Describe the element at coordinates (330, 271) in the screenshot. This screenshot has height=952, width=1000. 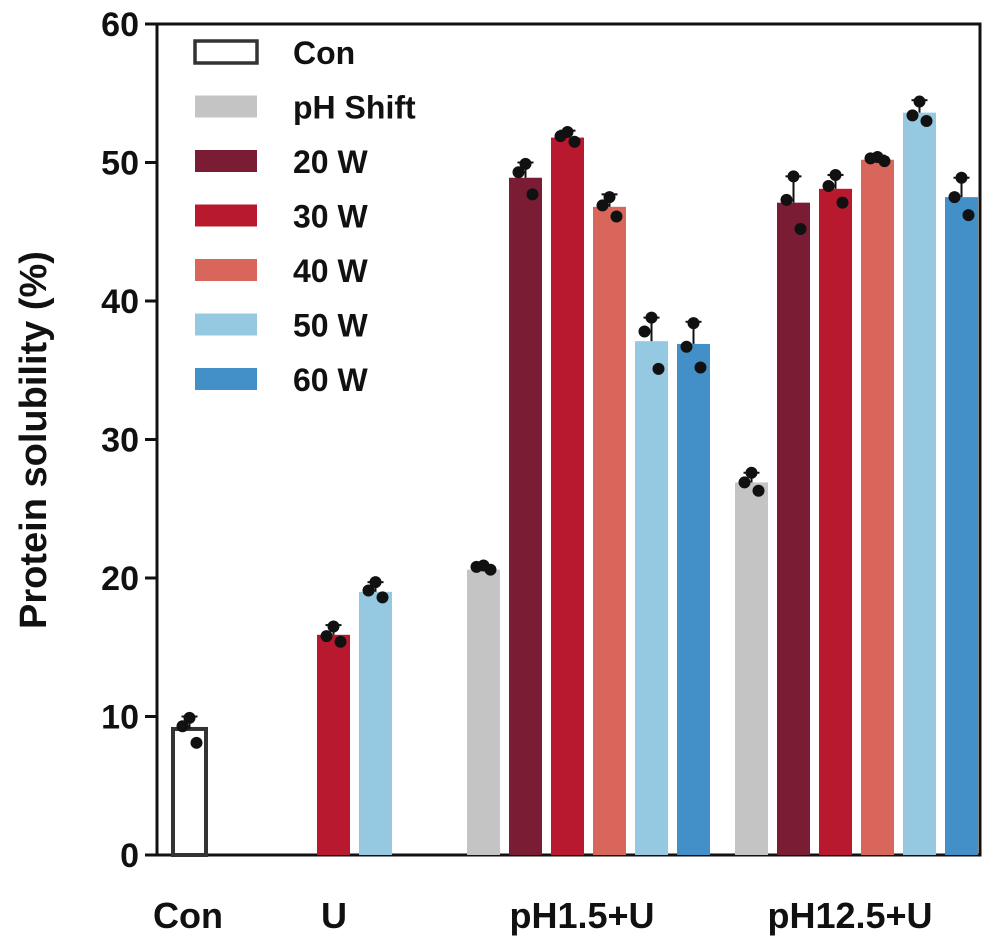
I see `legend-label: 40 W` at that location.